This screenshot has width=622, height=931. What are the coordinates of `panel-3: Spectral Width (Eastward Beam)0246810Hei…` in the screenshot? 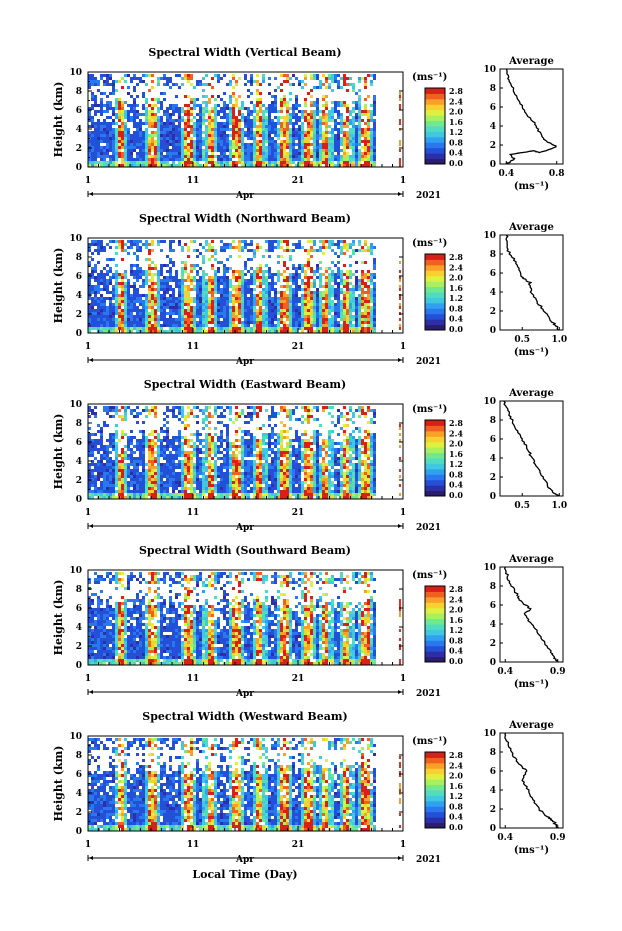 It's located at (309, 455).